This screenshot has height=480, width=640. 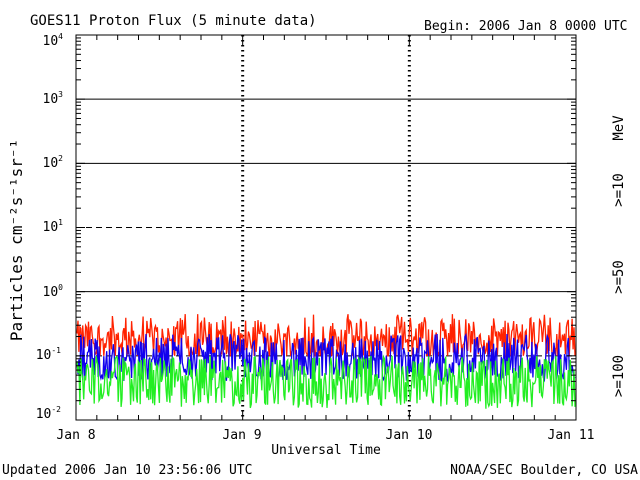 What do you see at coordinates (619, 128) in the screenshot?
I see `energy-unit-label: MeV` at bounding box center [619, 128].